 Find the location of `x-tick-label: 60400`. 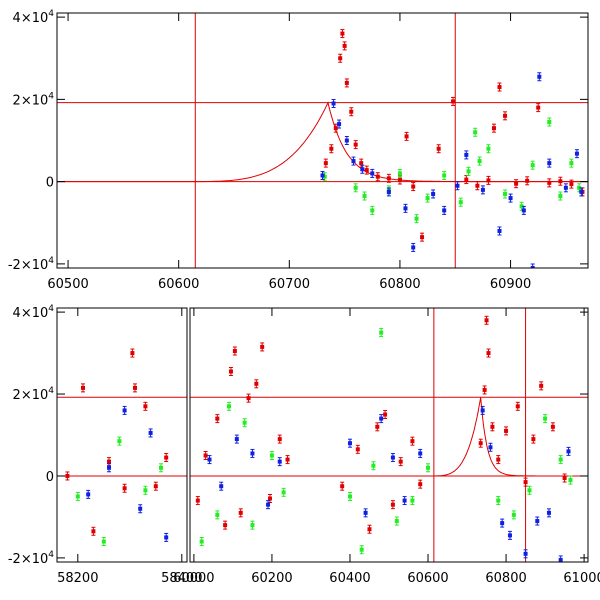

x-tick-label: 60400 is located at coordinates (349, 578).